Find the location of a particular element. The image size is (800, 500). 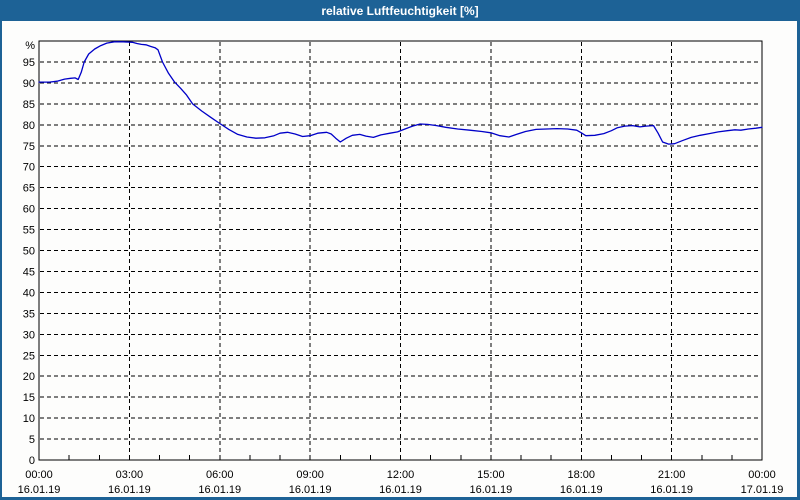

y-axis-label: 70 is located at coordinates (29, 168).